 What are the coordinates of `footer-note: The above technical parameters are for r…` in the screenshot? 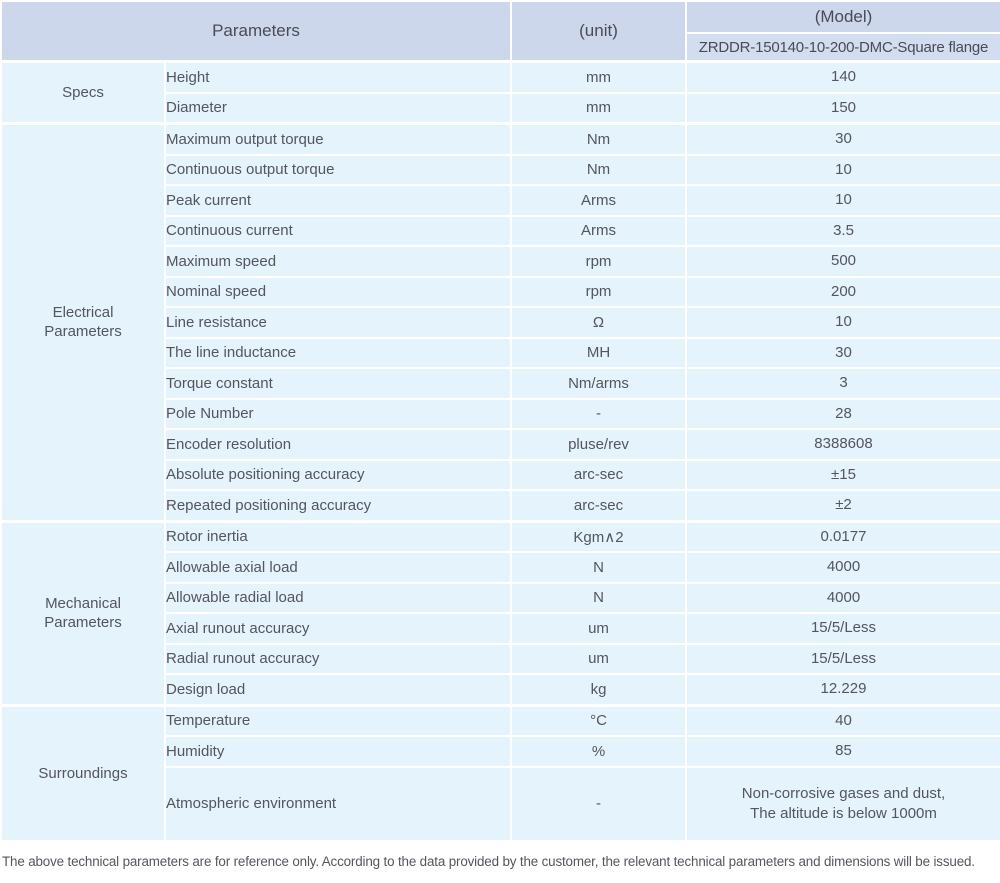 It's located at (488, 861).